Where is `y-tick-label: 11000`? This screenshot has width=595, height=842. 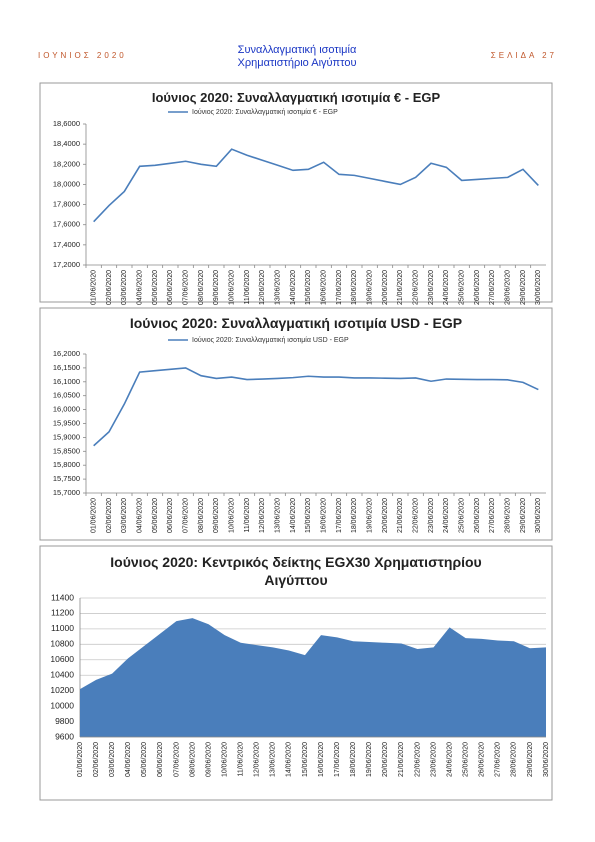
y-tick-label: 11000 is located at coordinates (62, 628).